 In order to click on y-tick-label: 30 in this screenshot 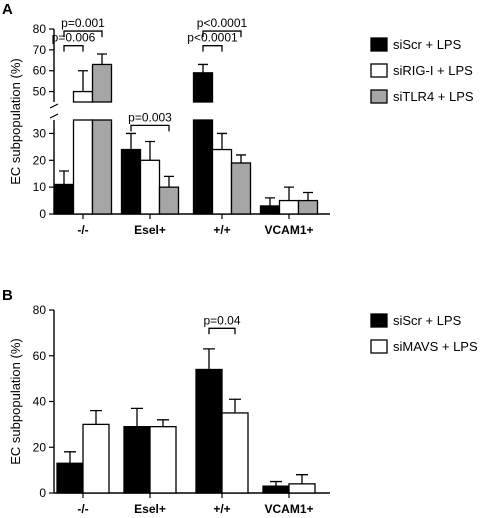, I will do `click(40, 133)`.